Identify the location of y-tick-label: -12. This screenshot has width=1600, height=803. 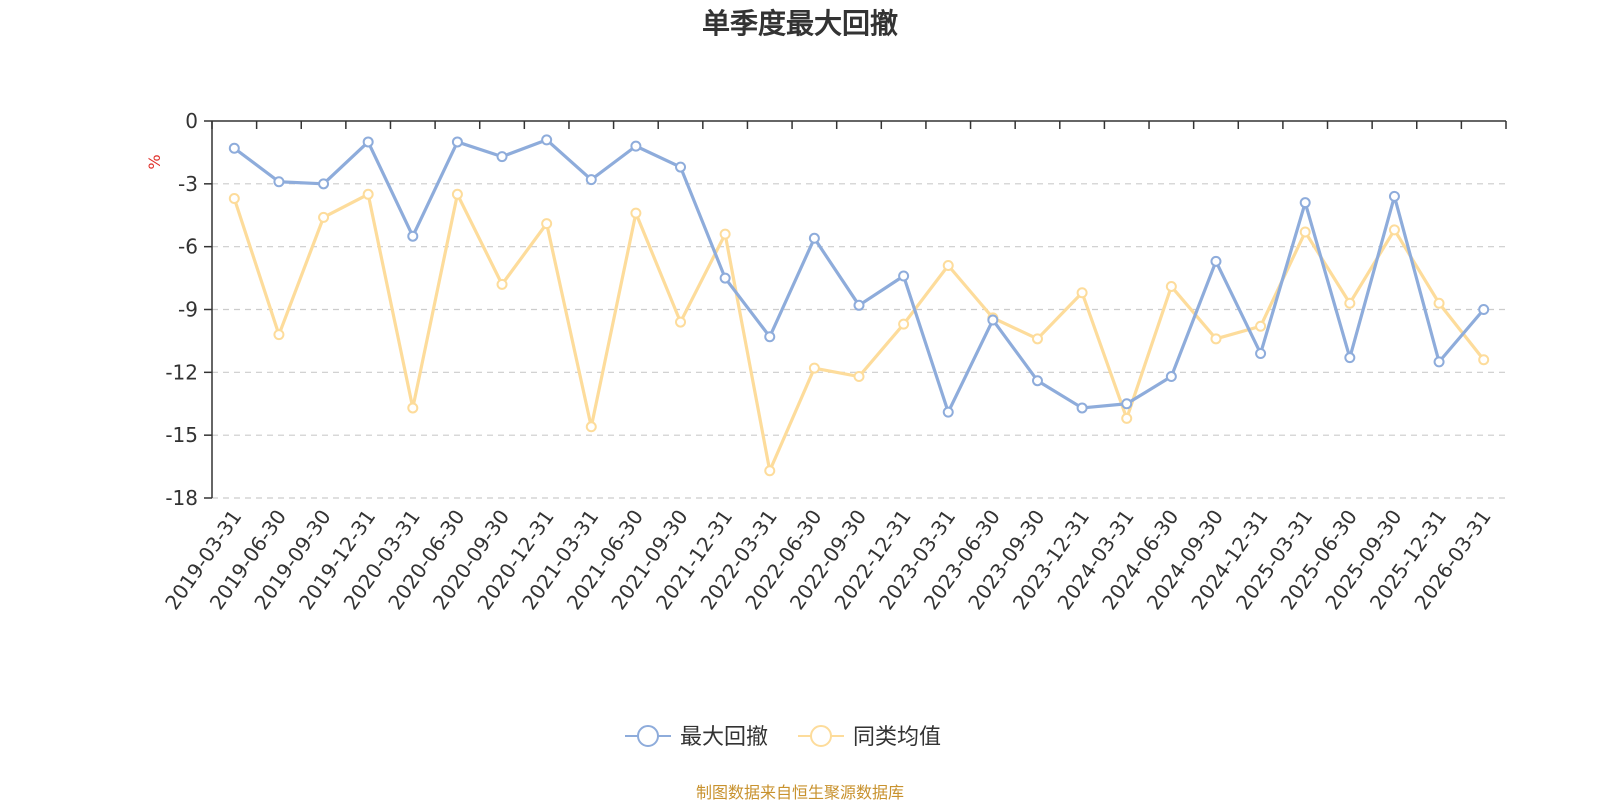
(181, 372).